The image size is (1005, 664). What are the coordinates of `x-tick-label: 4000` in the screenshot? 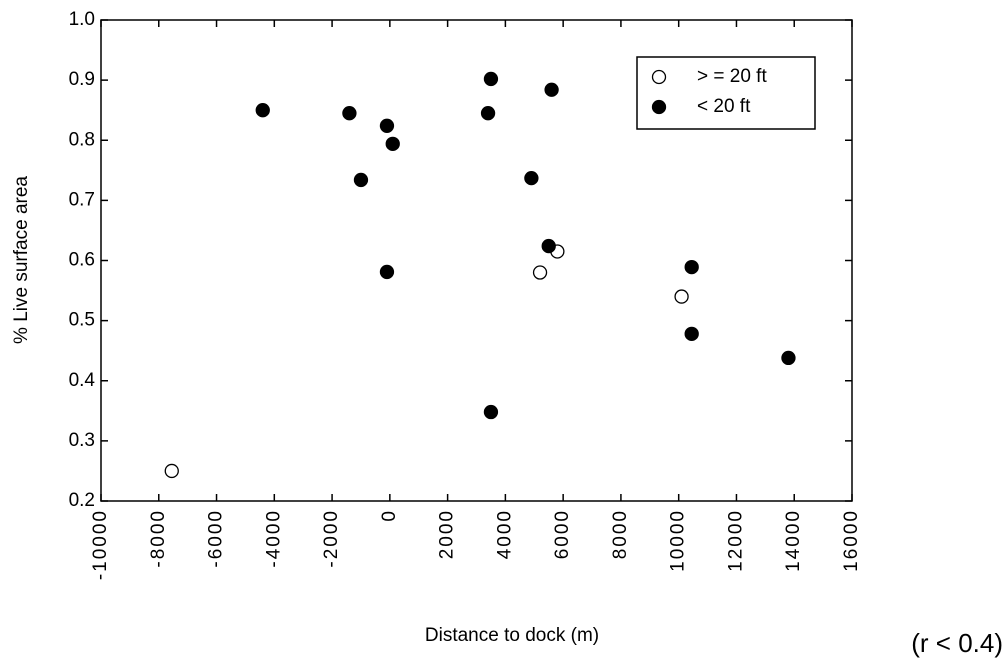 It's located at (504, 534).